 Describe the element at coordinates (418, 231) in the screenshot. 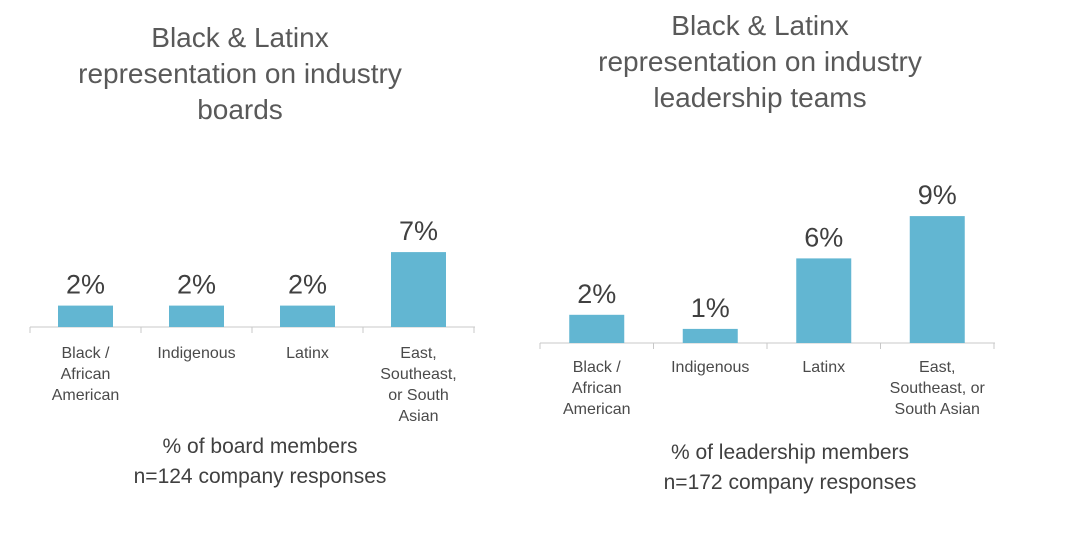

I see `data-label: 7%` at that location.